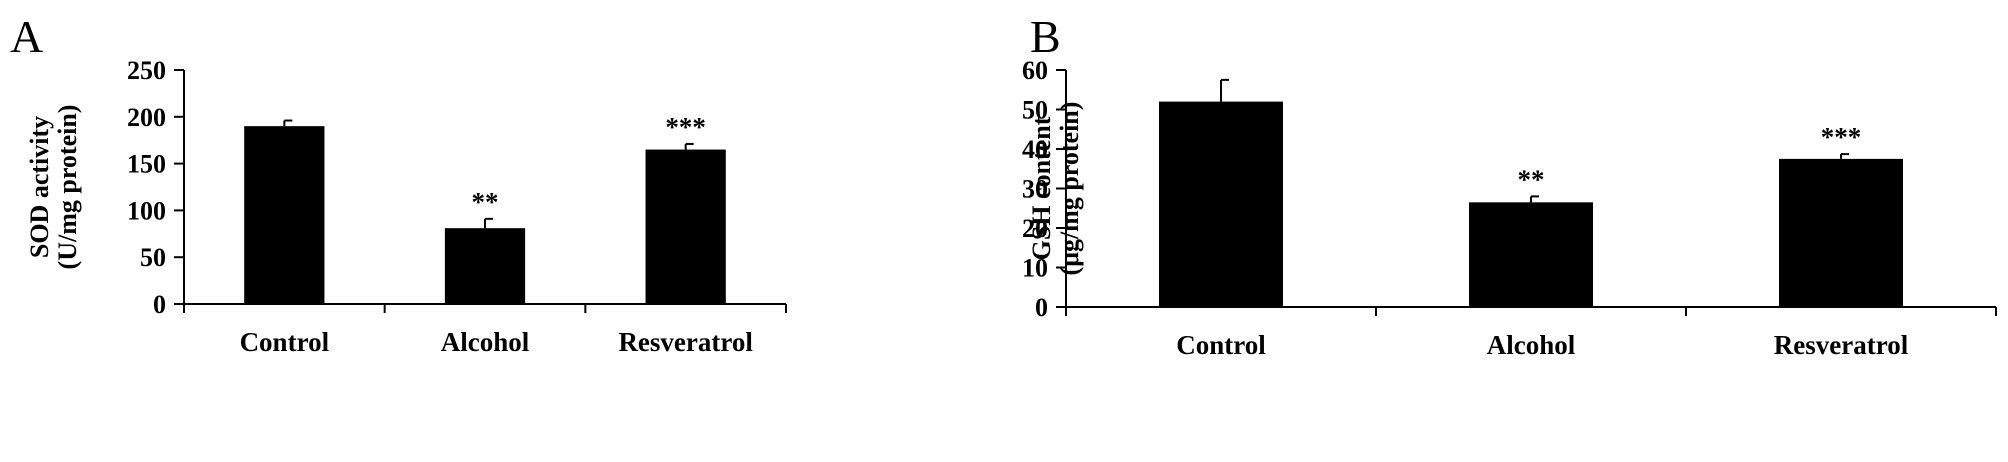  Describe the element at coordinates (685, 342) in the screenshot. I see `panel-a-category-label: Resveratrol` at that location.